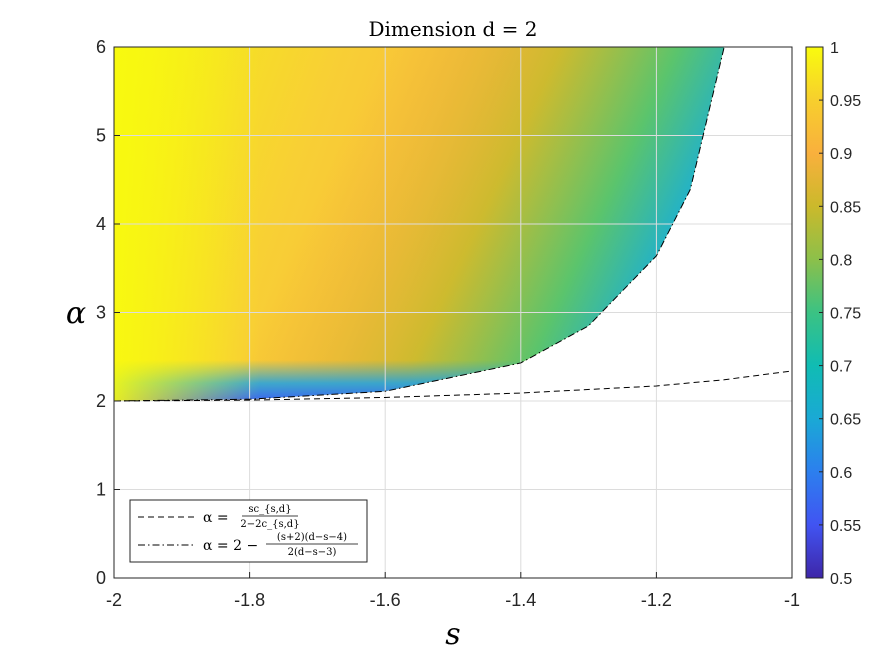 The height and width of the screenshot is (656, 875). I want to click on colorbar-tick-label: 0.6, so click(841, 473).